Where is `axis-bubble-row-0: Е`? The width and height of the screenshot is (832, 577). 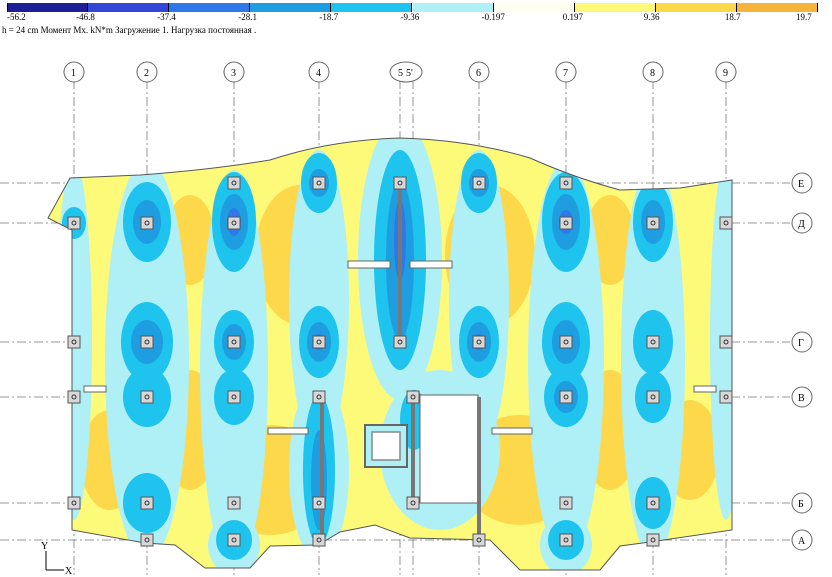
axis-bubble-row-0: Е is located at coordinates (802, 183).